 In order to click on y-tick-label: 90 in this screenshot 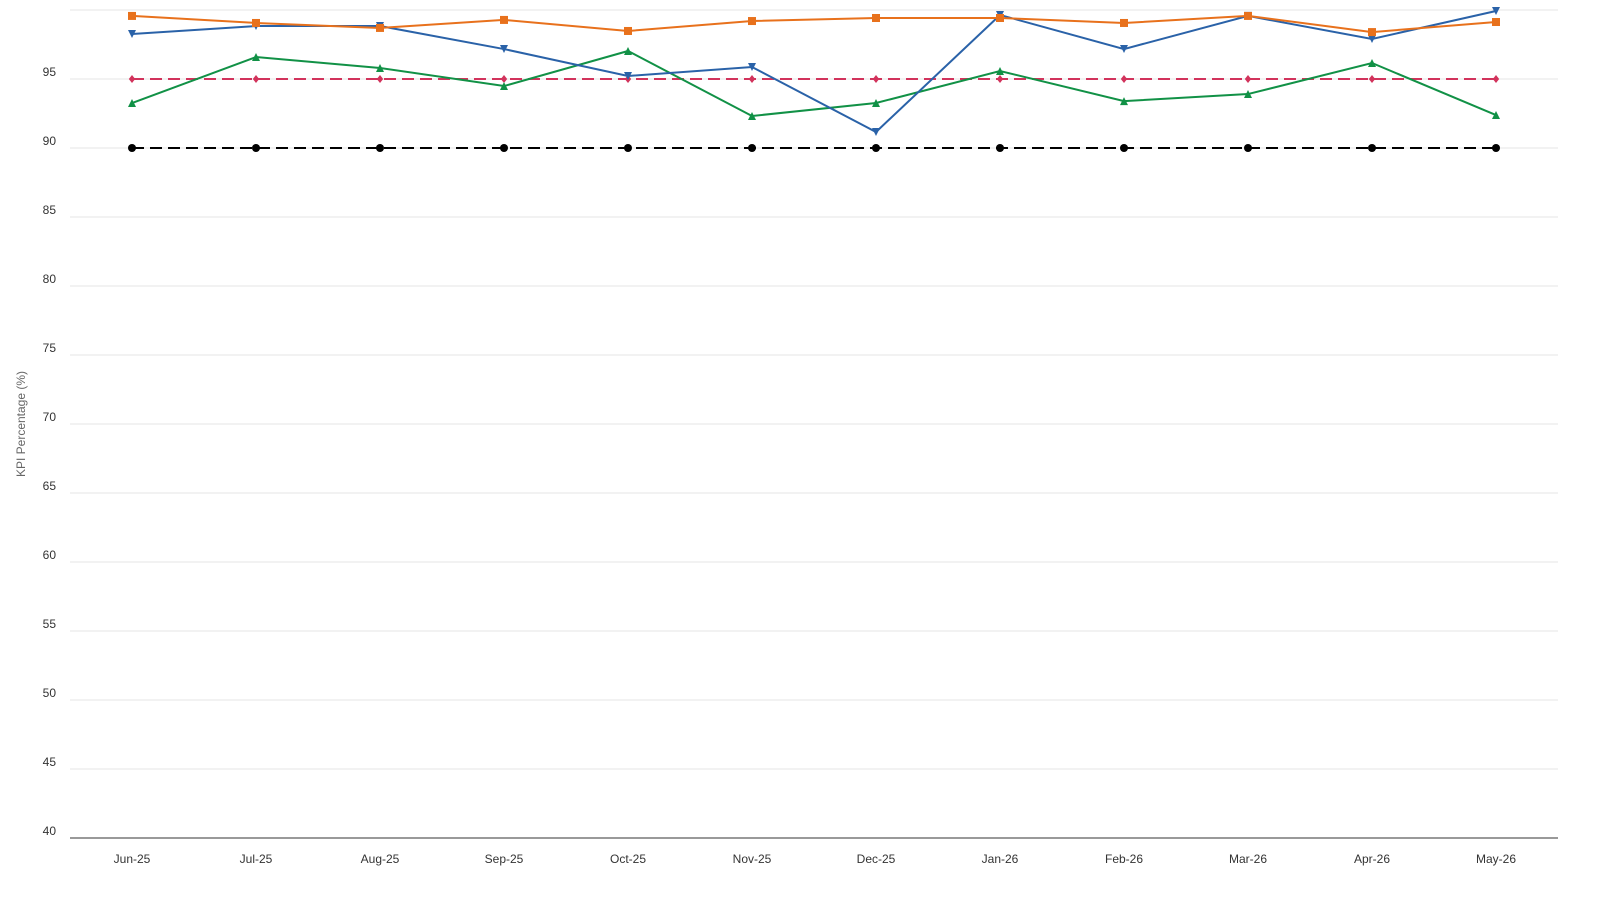, I will do `click(50, 141)`.